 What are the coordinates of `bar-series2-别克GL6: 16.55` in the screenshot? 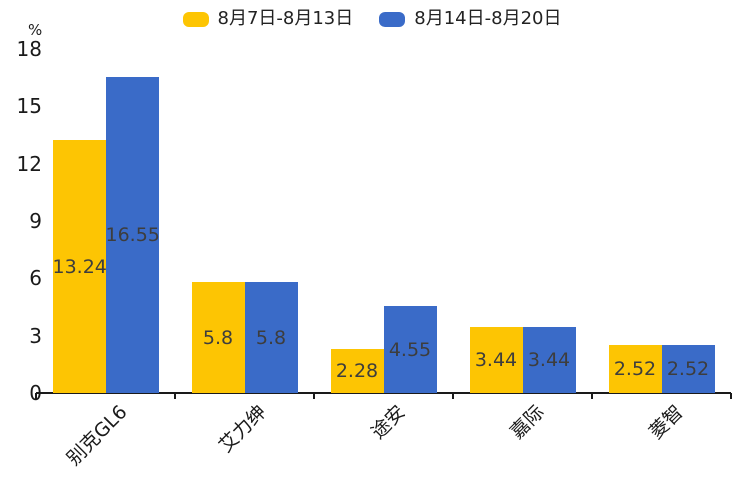 It's located at (132, 235).